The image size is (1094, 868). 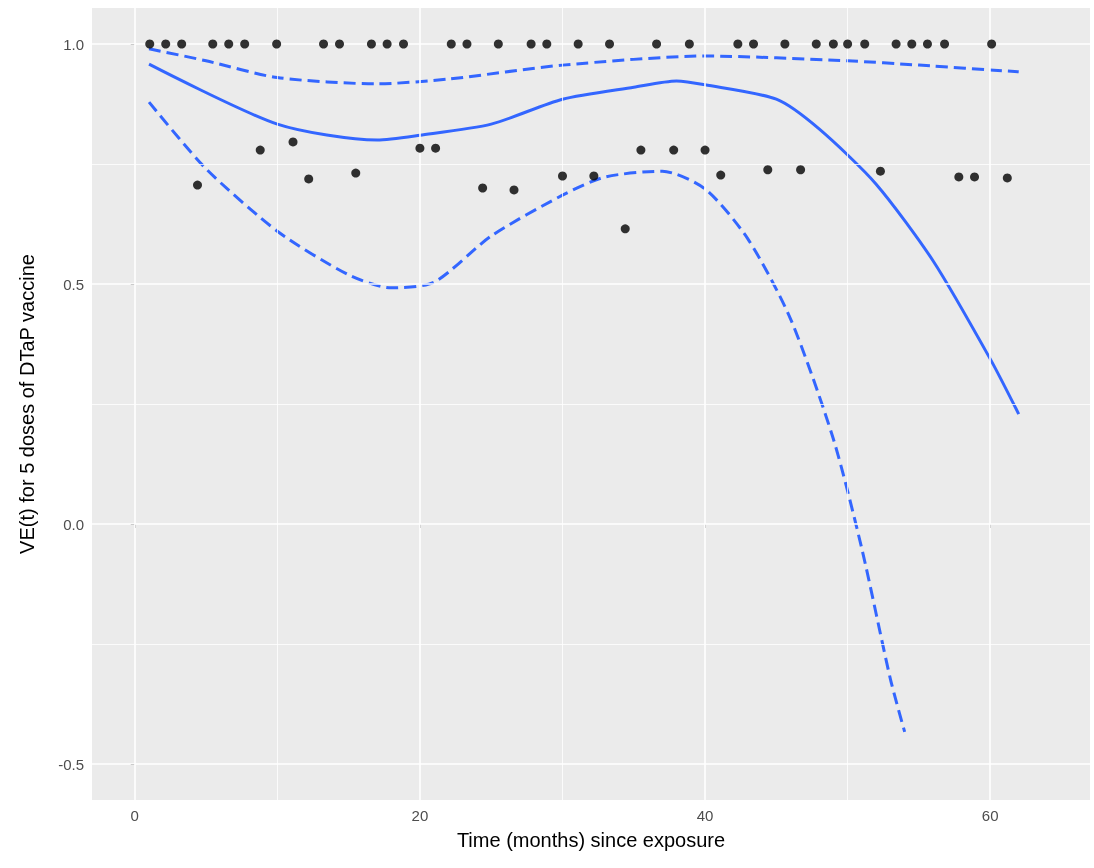 What do you see at coordinates (27, 404) in the screenshot?
I see `y-axis-title: VE(t) for 5 doses of DTaP vaccine` at bounding box center [27, 404].